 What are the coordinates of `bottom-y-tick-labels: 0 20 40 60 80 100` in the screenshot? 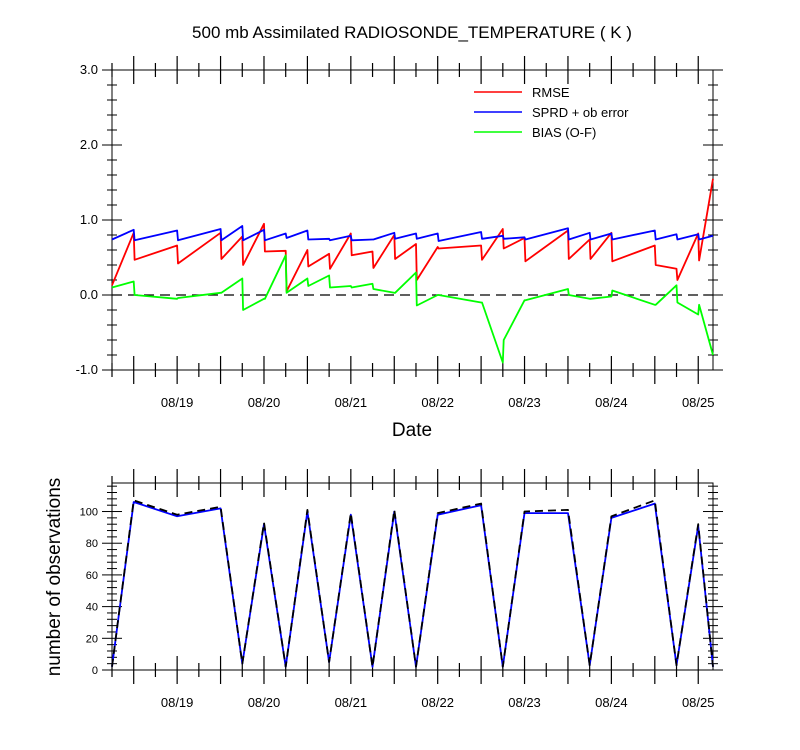 It's located at (89, 592).